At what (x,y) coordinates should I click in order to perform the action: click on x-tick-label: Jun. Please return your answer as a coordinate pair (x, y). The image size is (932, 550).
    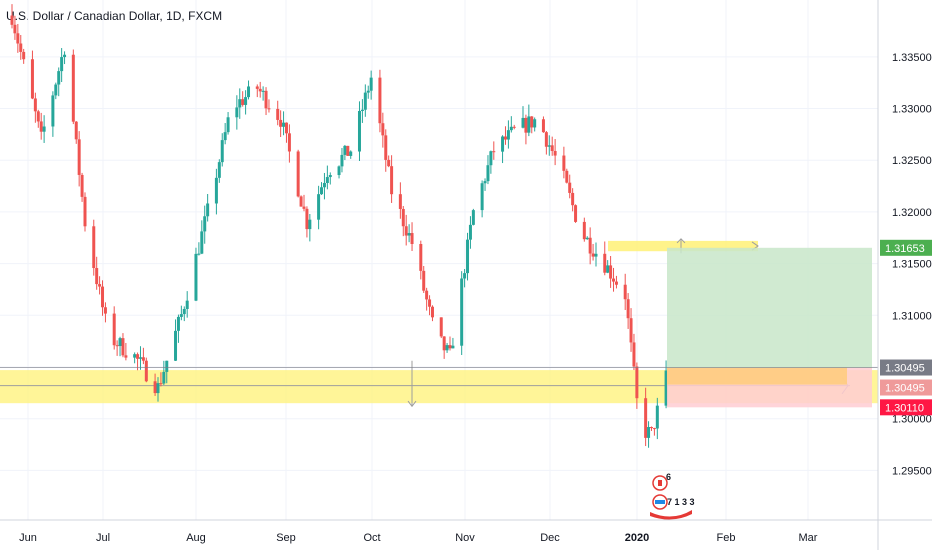
    Looking at the image, I should click on (28, 538).